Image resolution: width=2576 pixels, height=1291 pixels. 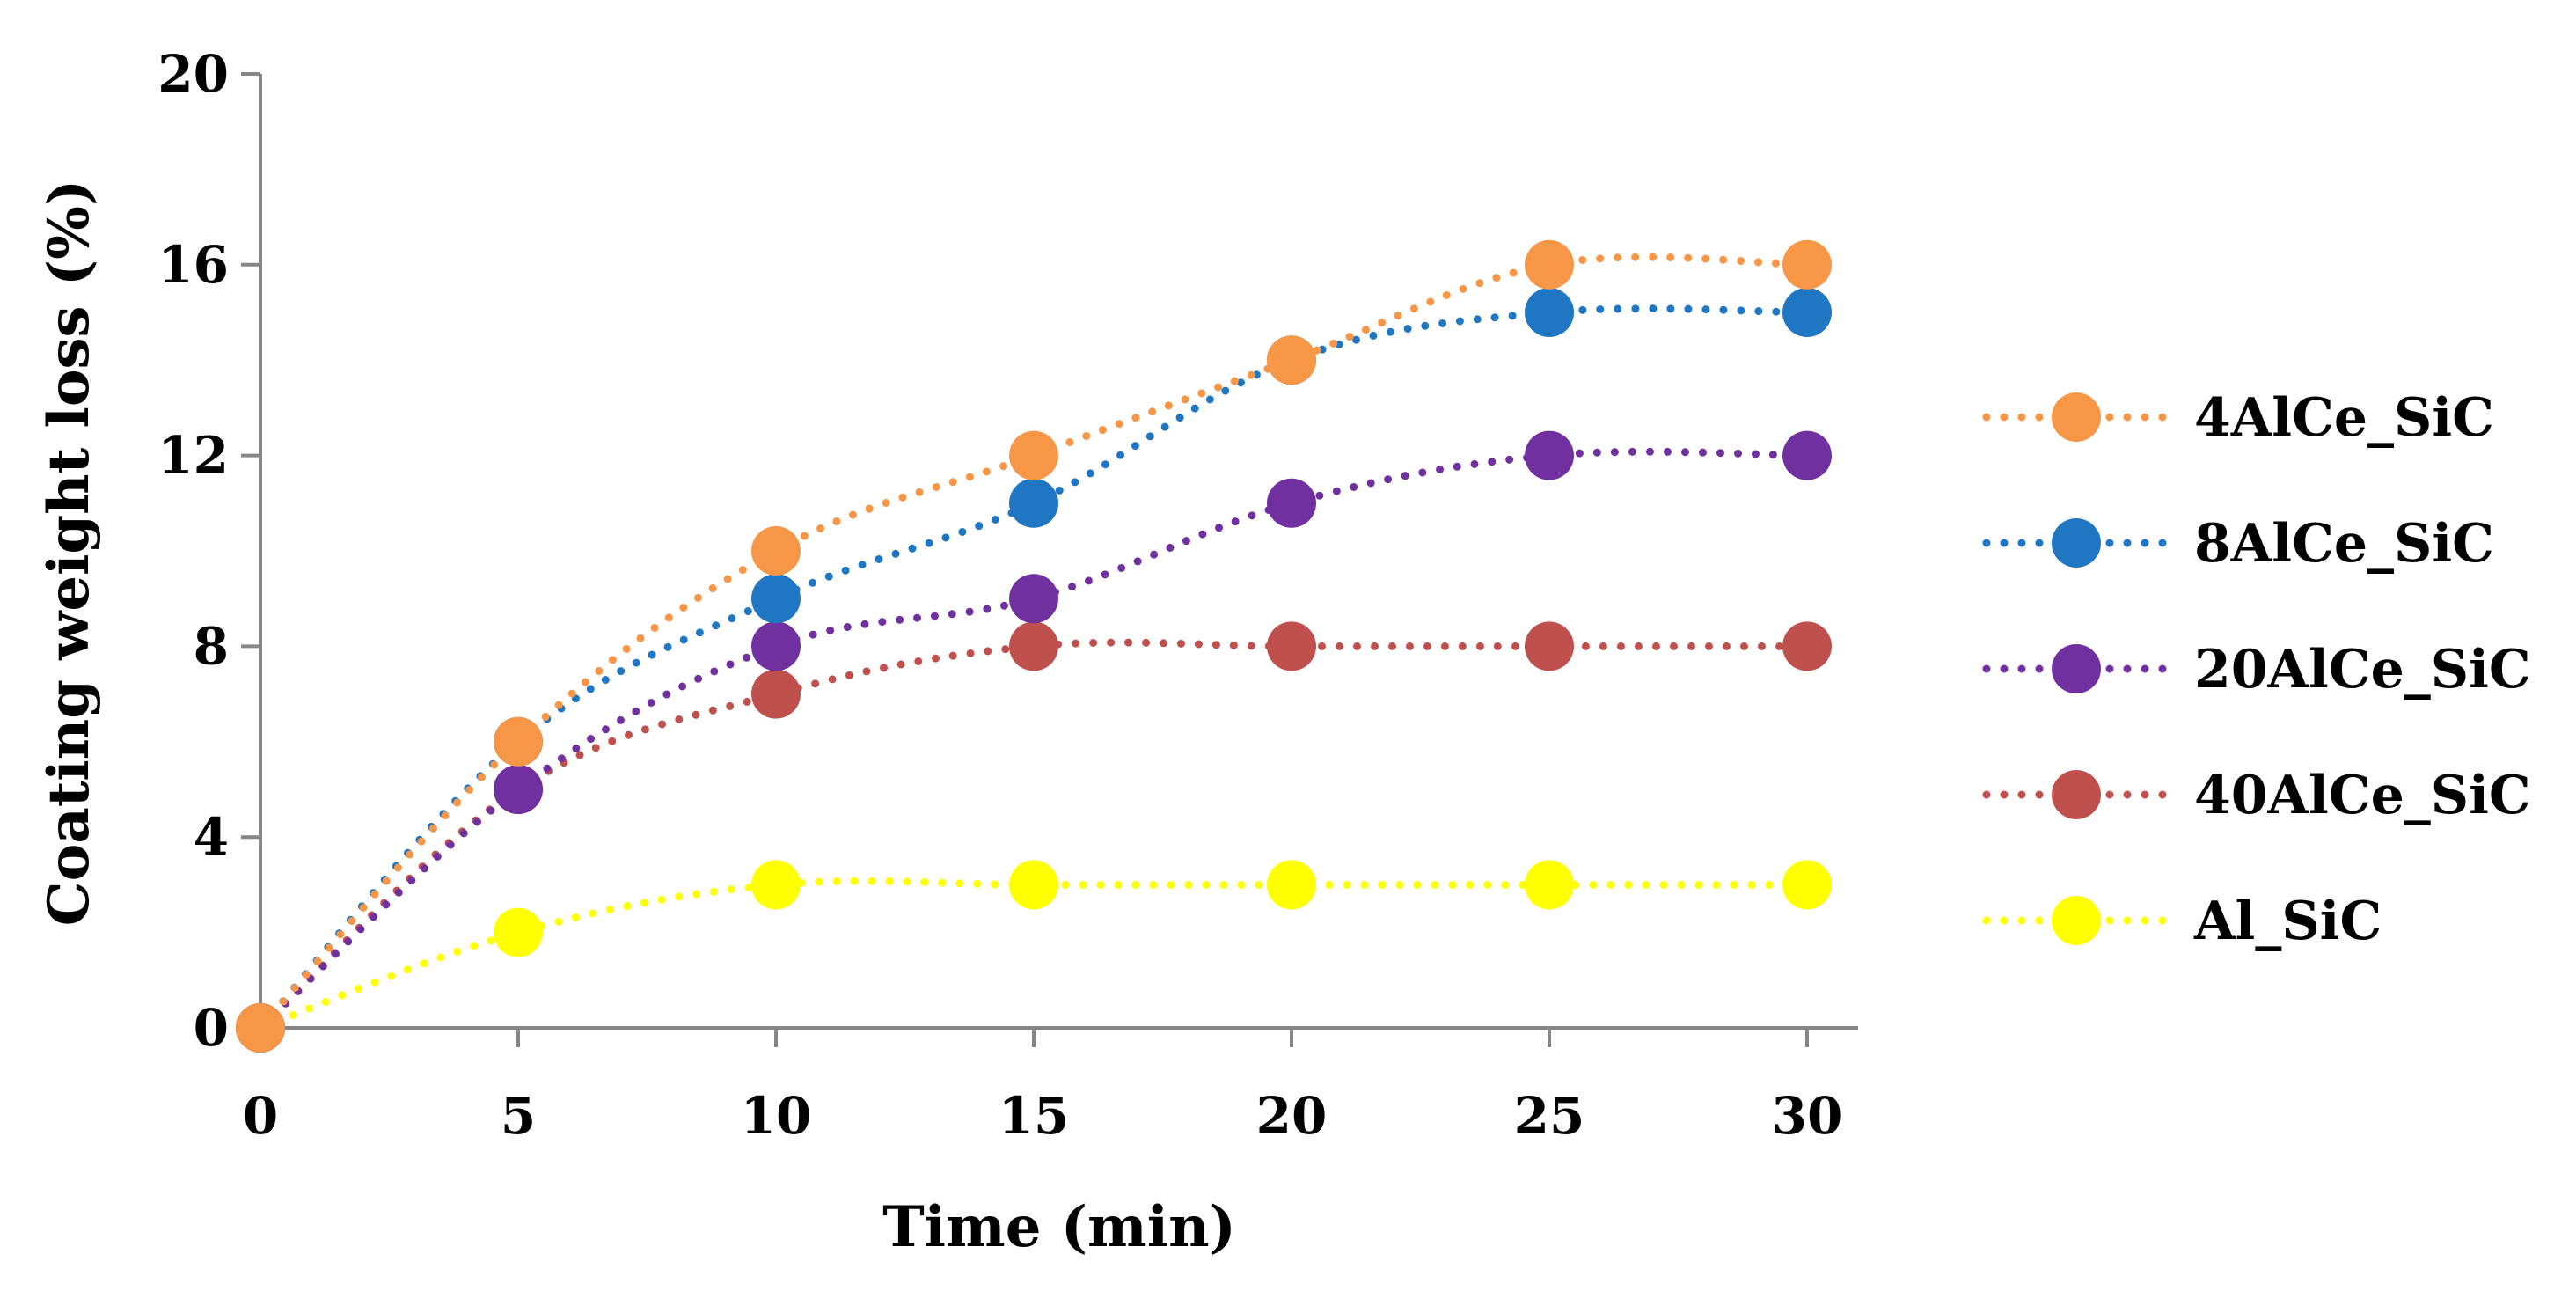 I want to click on y-tick-label: 16, so click(x=193, y=265).